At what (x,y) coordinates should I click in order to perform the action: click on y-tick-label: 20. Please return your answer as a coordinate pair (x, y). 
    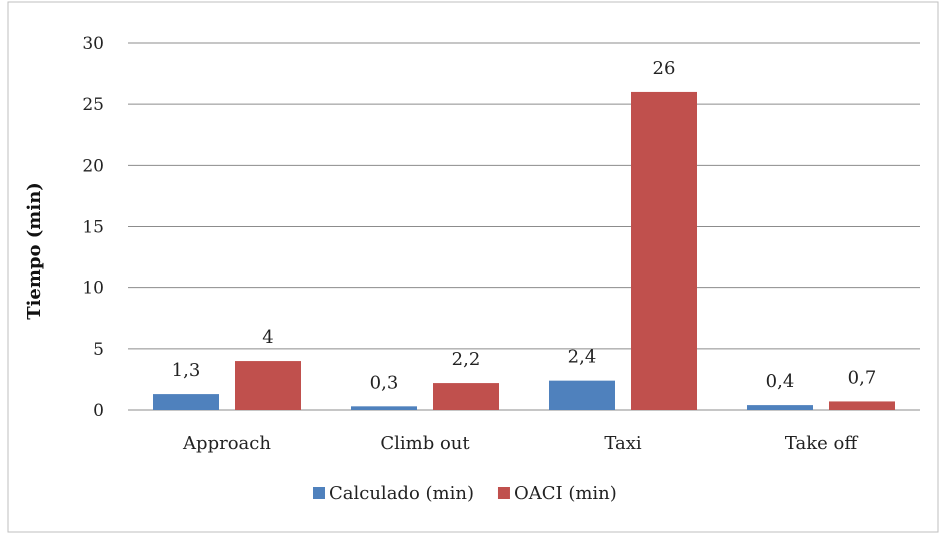
    Looking at the image, I should click on (93, 166).